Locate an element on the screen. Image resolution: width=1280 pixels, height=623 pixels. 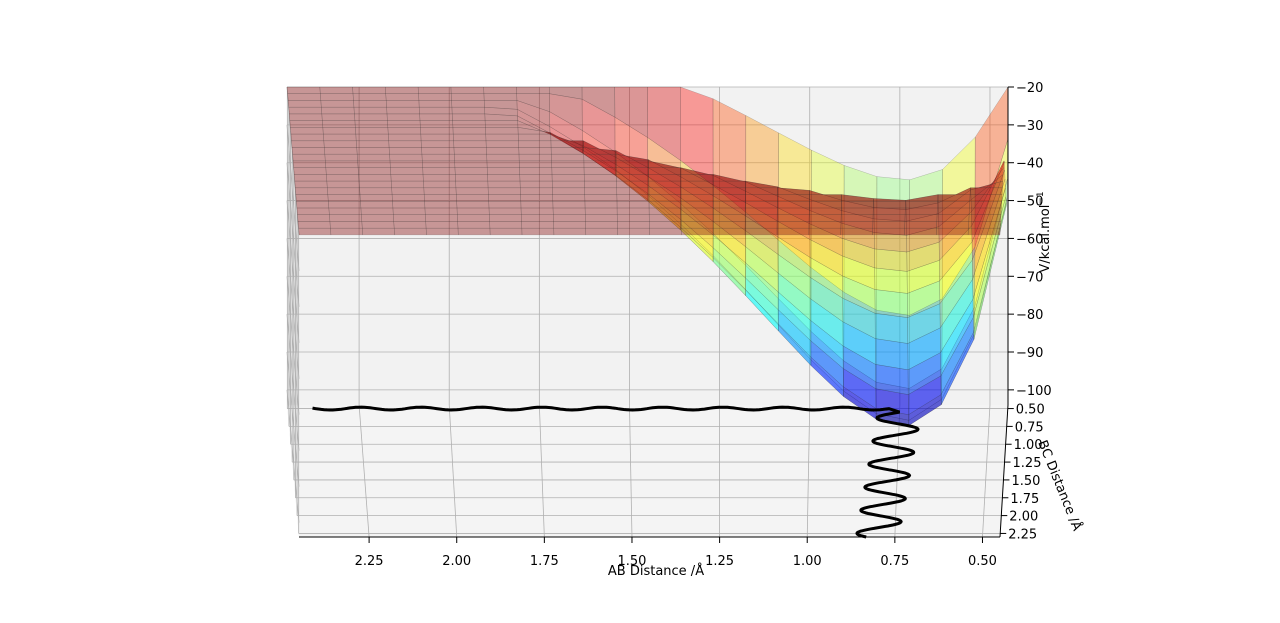
x-tick-label: 1.25 is located at coordinates (719, 561).